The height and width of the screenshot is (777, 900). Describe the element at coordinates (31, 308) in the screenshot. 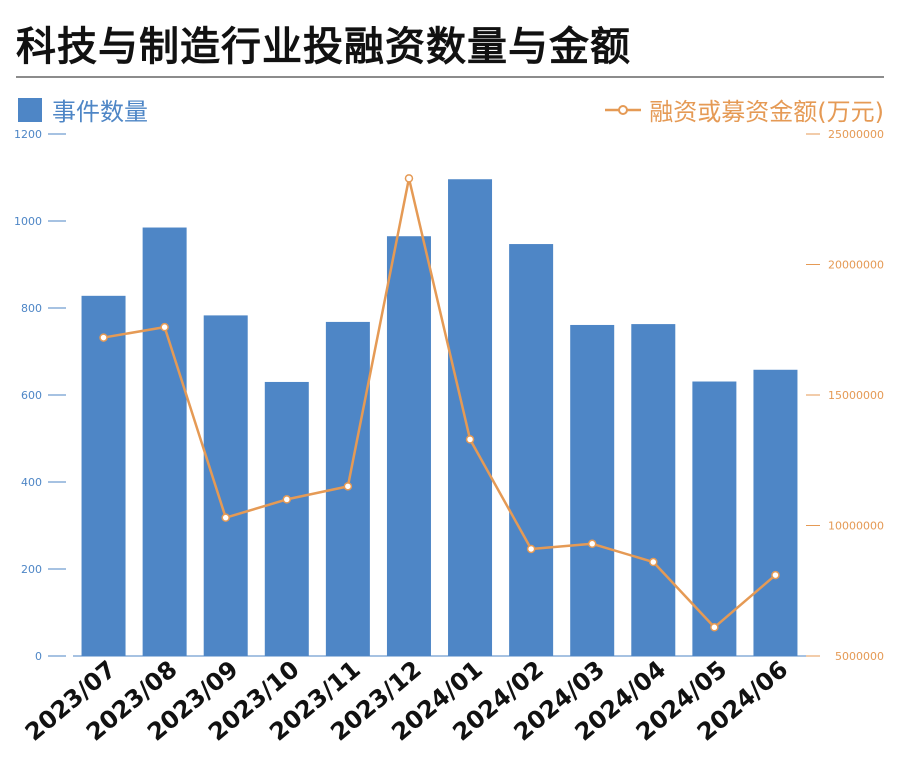

I see `y-left-tick-label: 800` at that location.